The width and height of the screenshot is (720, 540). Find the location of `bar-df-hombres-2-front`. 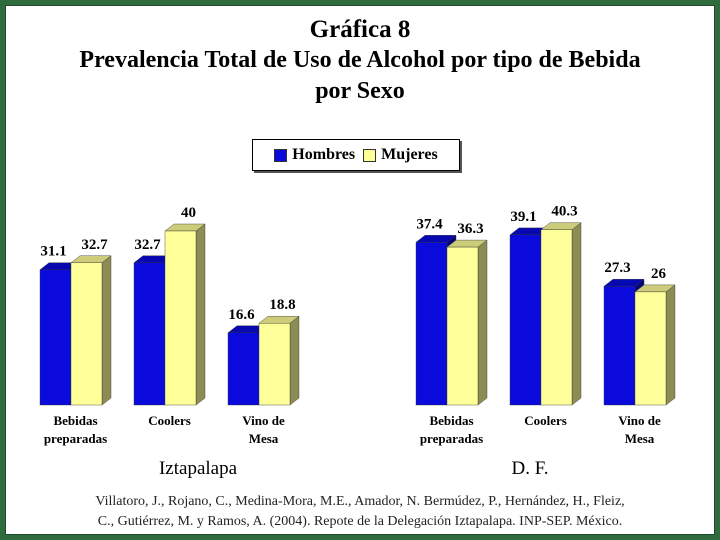

bar-df-hombres-2-front is located at coordinates (619, 346).